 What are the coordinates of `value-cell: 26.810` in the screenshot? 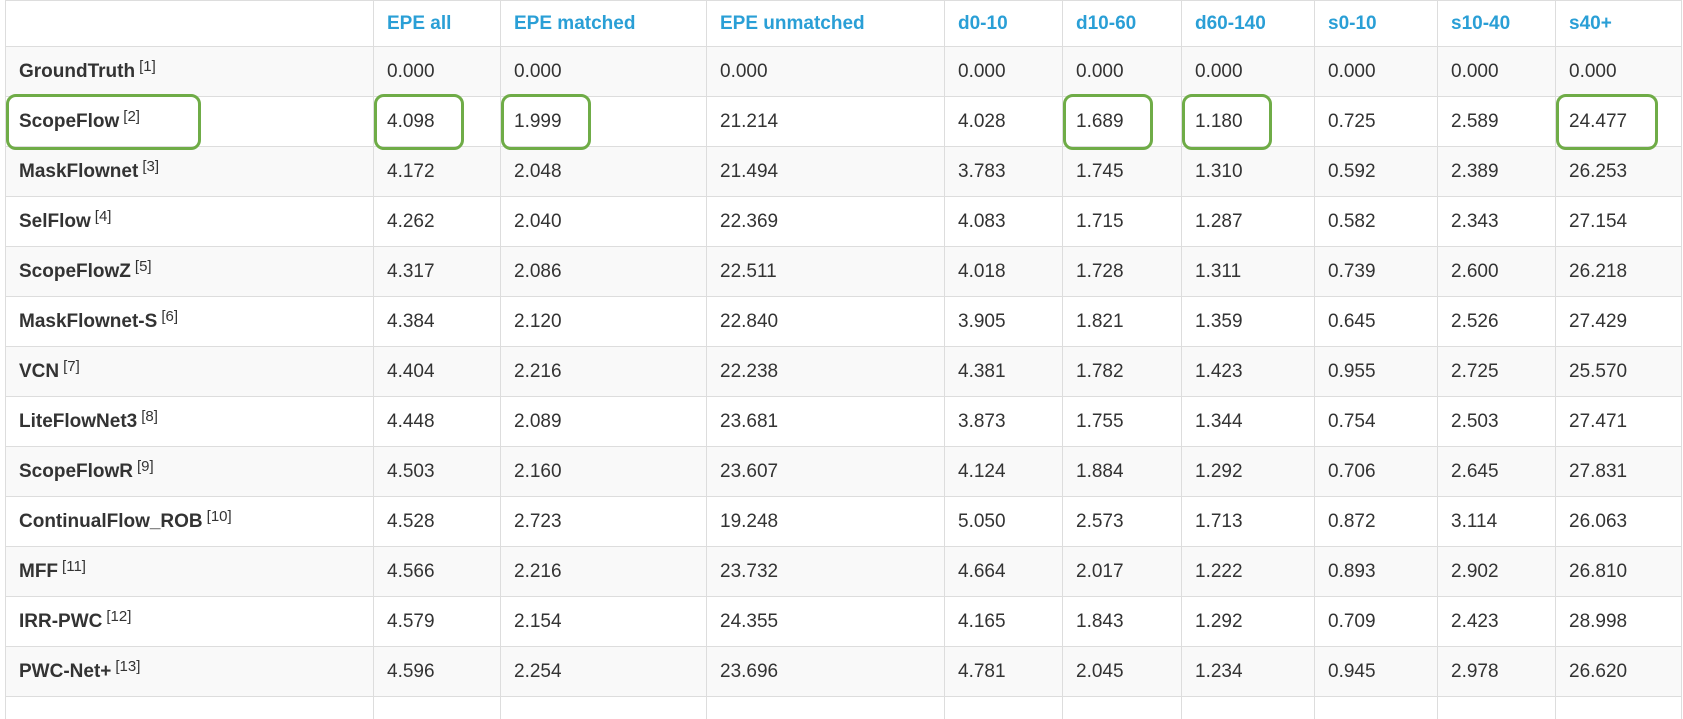 It's located at (1618, 571).